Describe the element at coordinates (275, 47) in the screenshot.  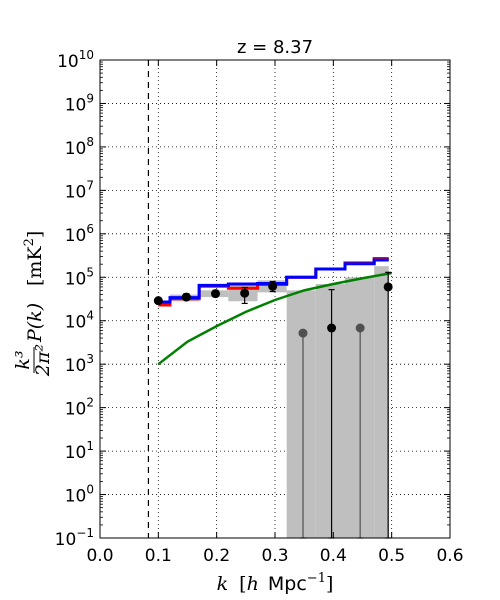
I see `chart-title: z = 8.37` at that location.